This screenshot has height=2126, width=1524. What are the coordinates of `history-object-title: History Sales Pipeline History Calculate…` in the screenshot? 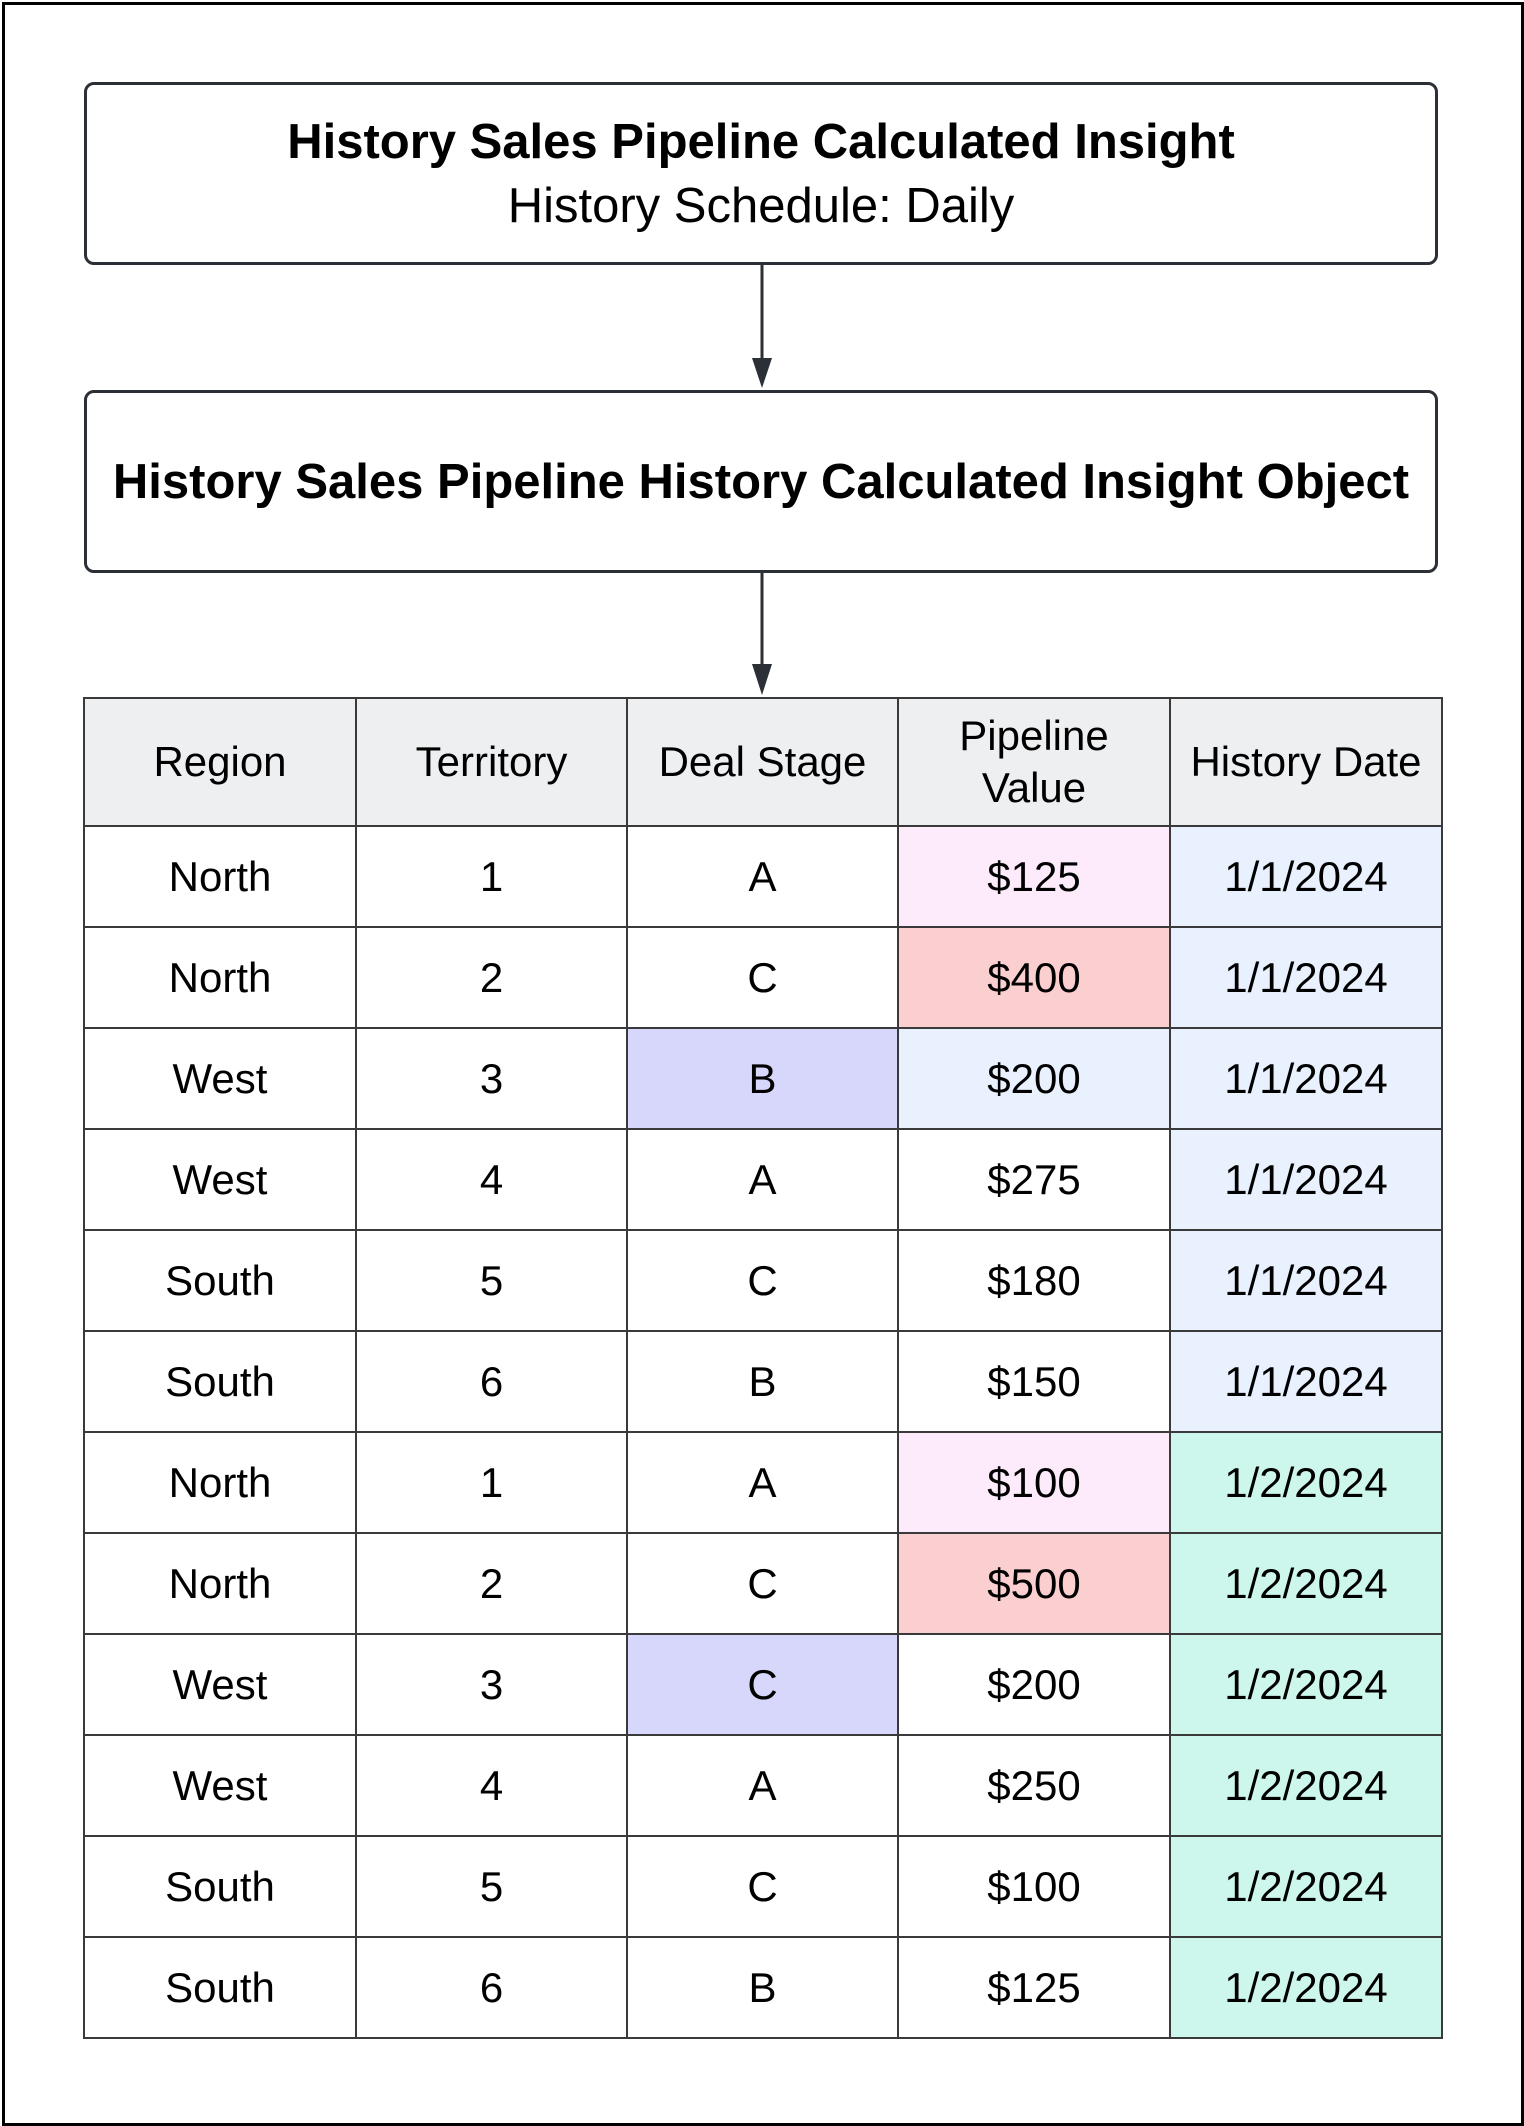 It's located at (761, 481).